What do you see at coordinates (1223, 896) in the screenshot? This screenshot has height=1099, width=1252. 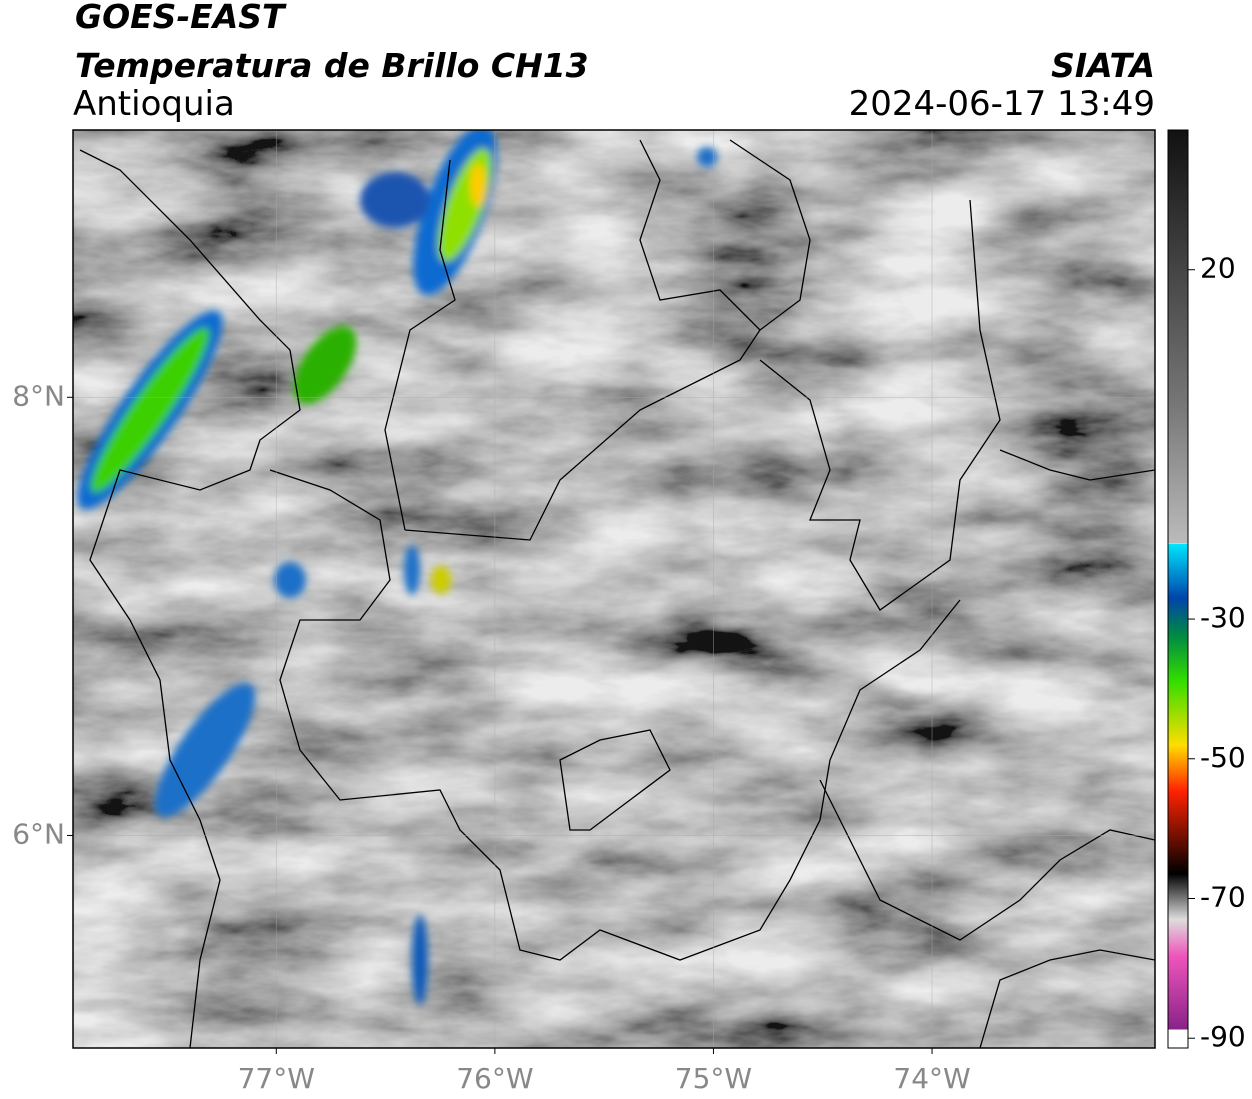 I see `colorbar-tick-label: -70` at bounding box center [1223, 896].